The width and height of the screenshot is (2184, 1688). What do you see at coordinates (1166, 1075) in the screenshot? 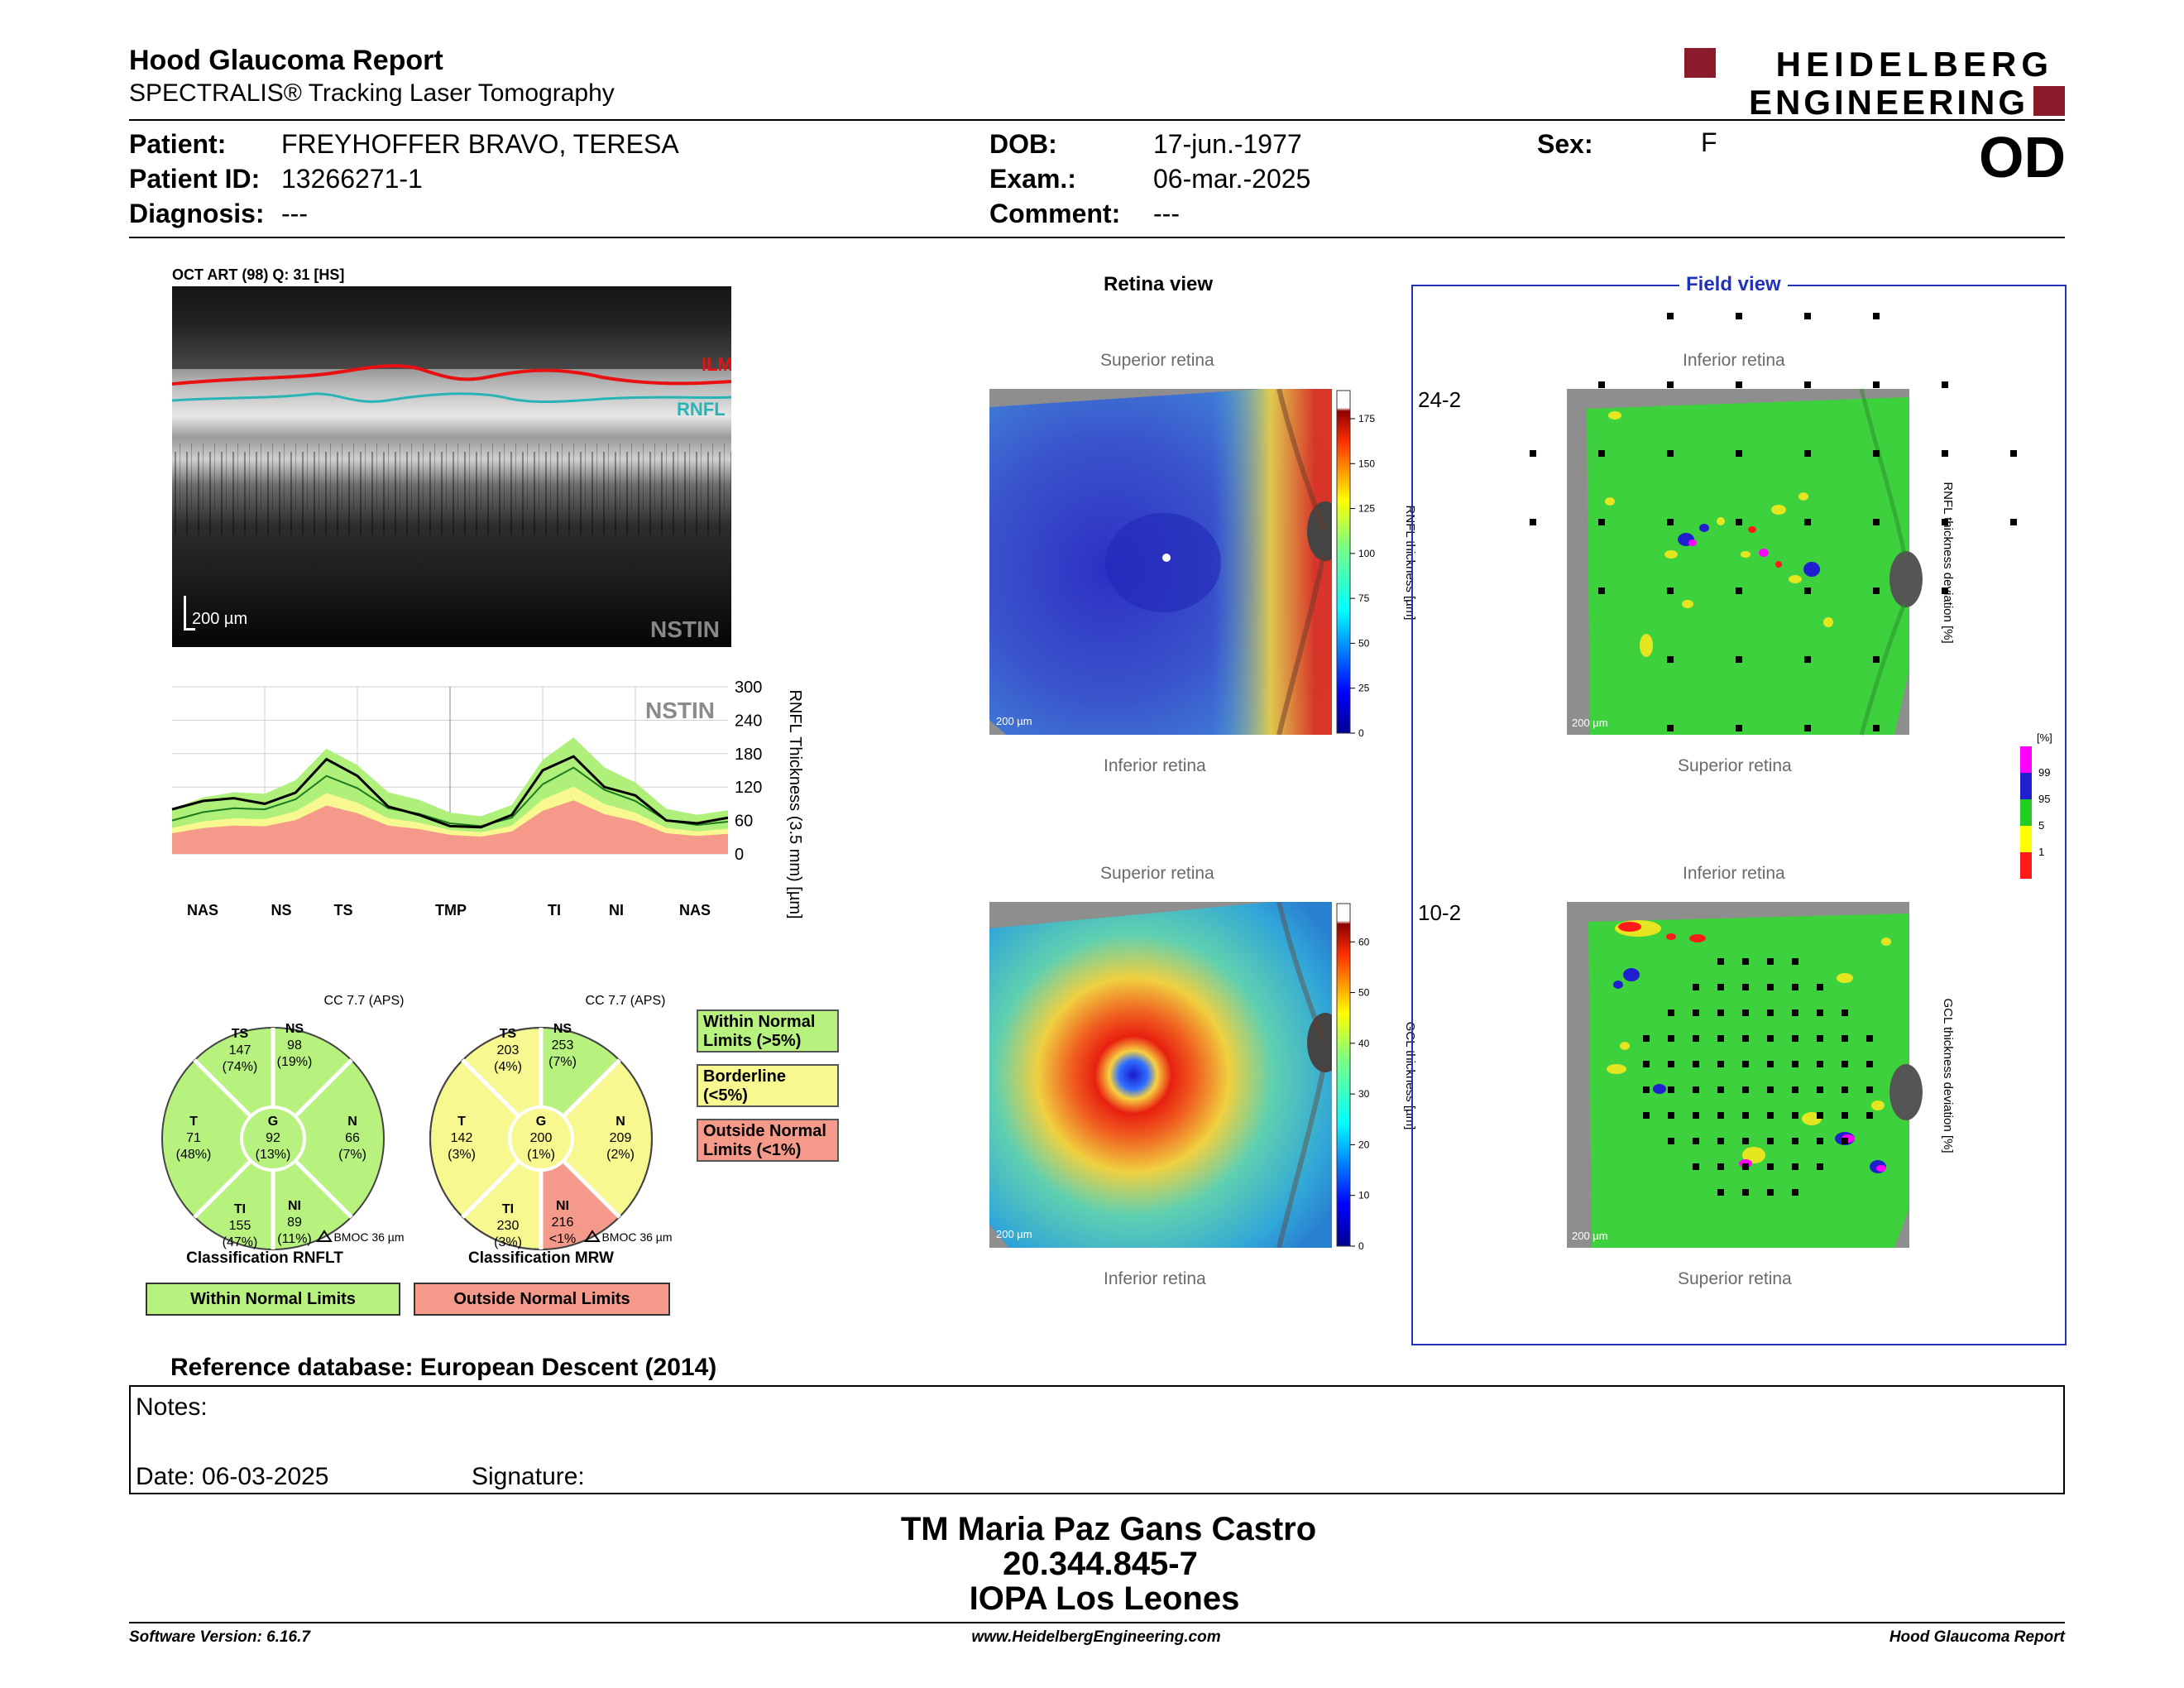
I see `gcl-thickness-map: 200 µm` at bounding box center [1166, 1075].